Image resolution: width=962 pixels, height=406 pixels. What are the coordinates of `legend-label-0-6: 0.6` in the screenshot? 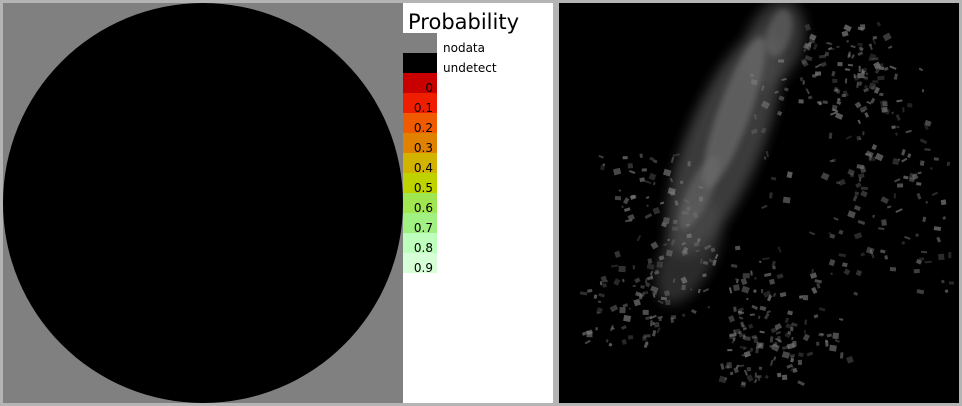 It's located at (423, 208).